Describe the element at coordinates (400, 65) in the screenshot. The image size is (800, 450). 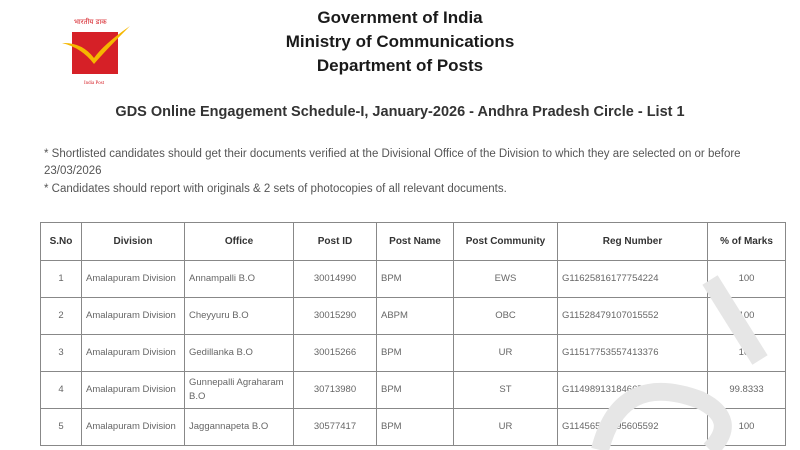
I see `header-department: Department of Posts` at that location.